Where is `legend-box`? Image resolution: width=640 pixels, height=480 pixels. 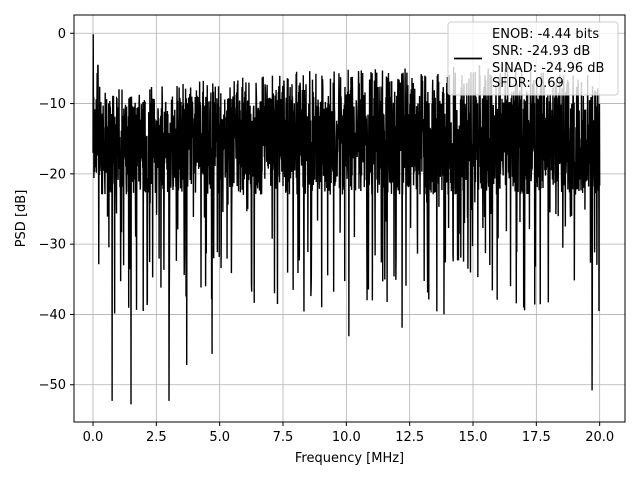 legend-box is located at coordinates (533, 58).